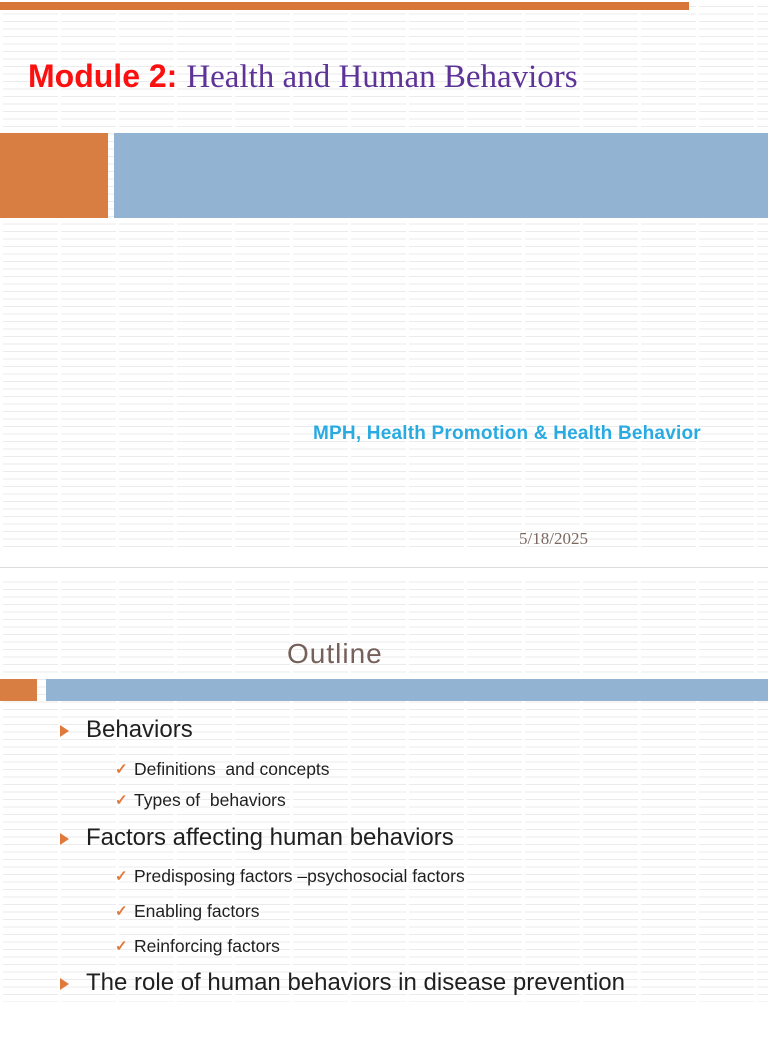 This screenshot has height=1041, width=768. I want to click on slide1-orange-block, so click(54, 175).